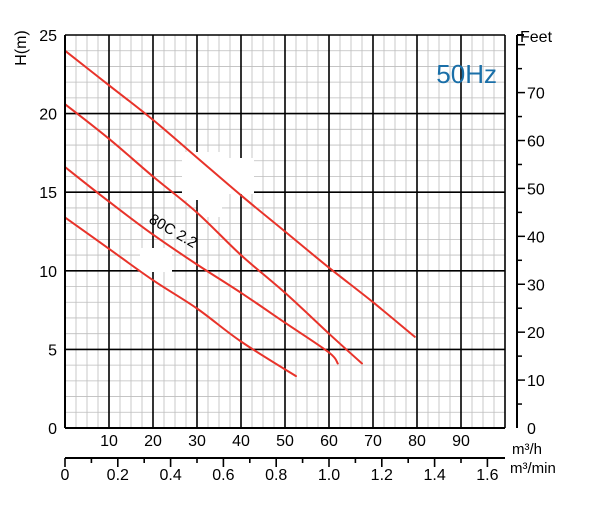  I want to click on m3h-tick-label: 30, so click(197, 441).